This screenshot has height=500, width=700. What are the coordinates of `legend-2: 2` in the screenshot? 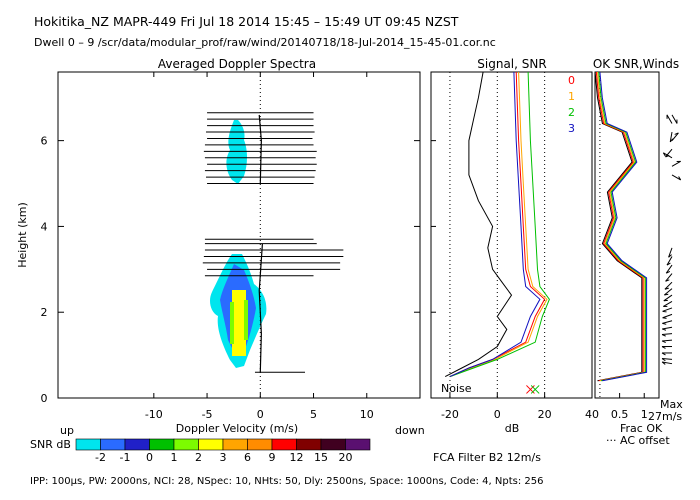 It's located at (571, 112).